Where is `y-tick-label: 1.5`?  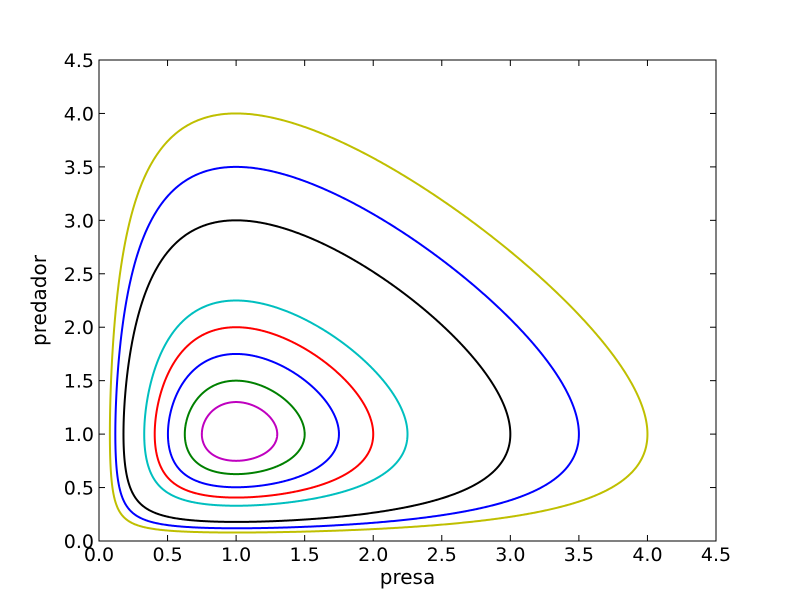 y-tick-label: 1.5 is located at coordinates (79, 382).